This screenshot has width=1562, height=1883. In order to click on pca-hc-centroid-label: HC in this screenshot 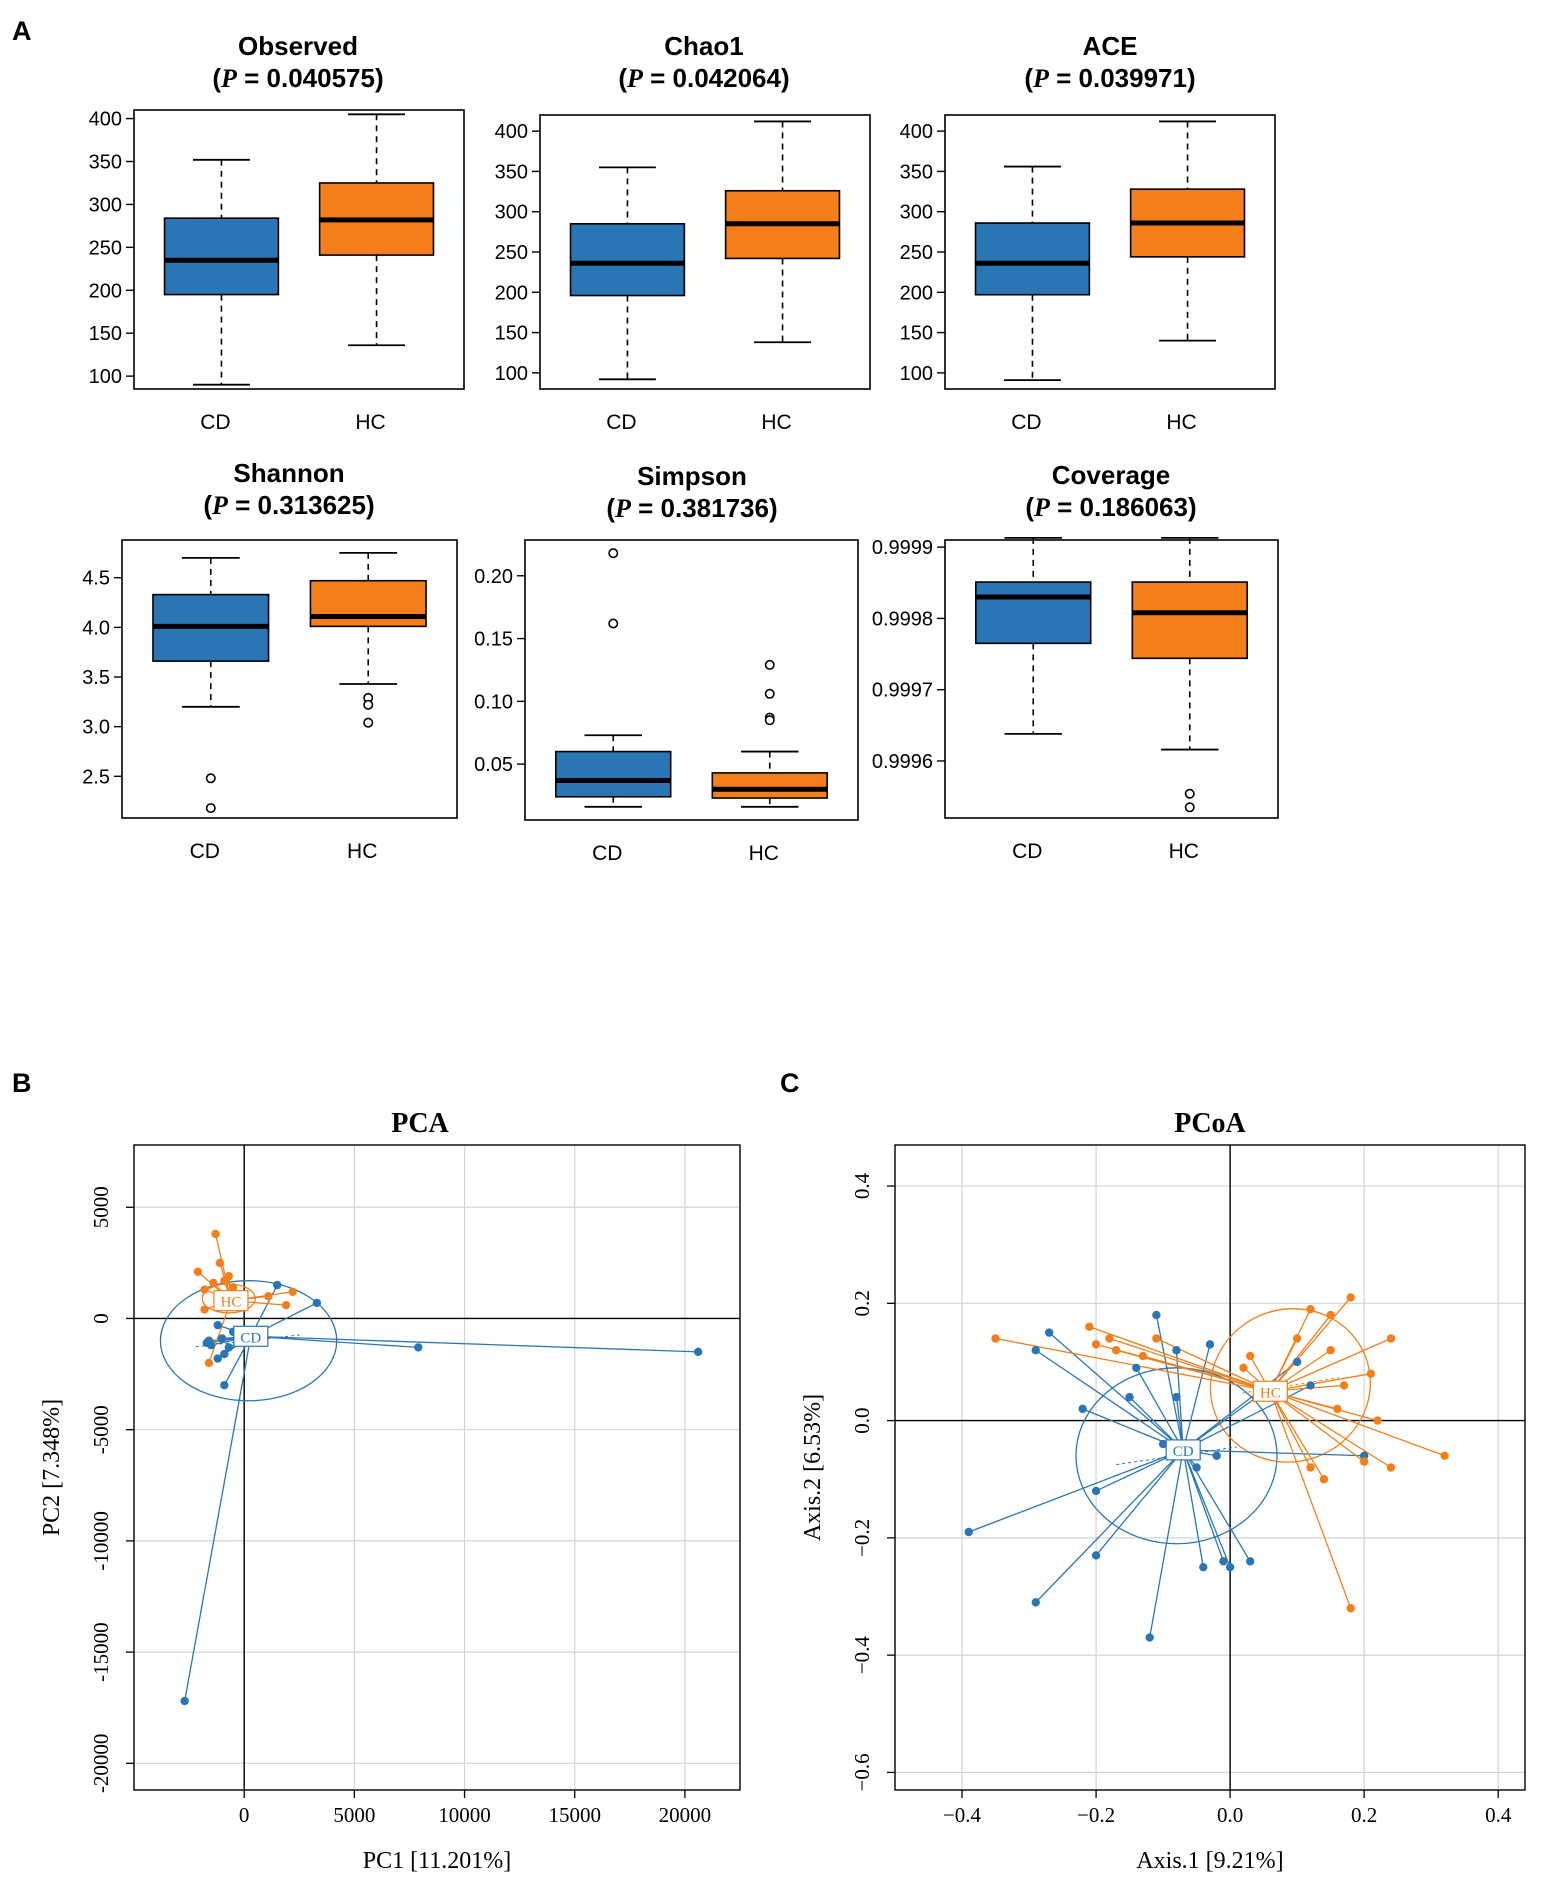, I will do `click(231, 1303)`.